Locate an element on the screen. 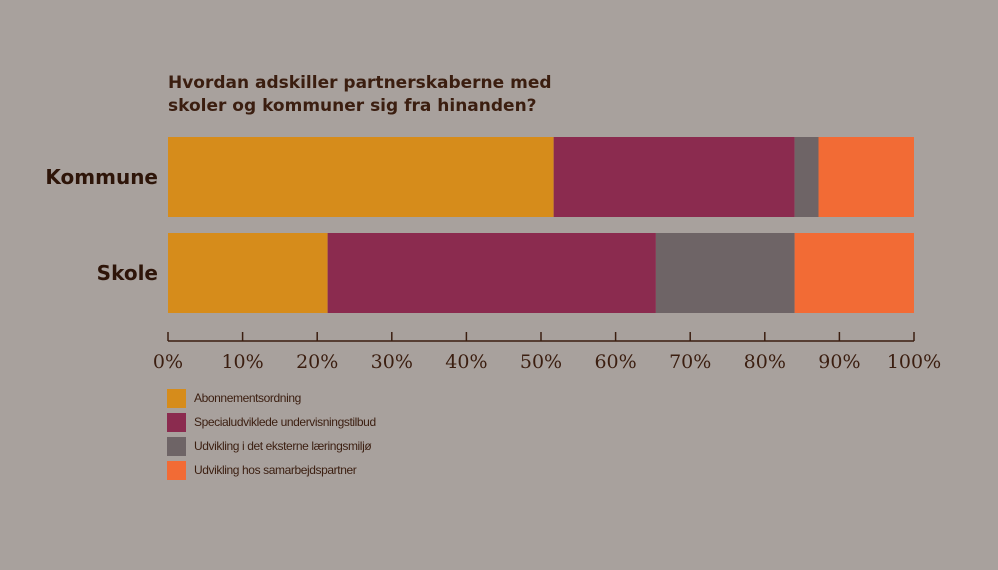  x-tick-label-8: 80% is located at coordinates (765, 362).